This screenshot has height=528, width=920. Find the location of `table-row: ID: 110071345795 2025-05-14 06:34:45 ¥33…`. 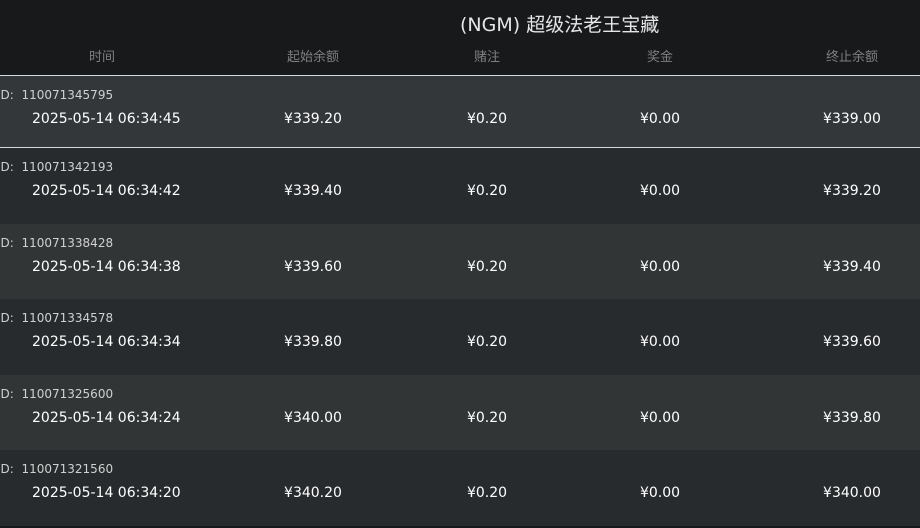

table-row: ID: 110071345795 2025-05-14 06:34:45 ¥33… is located at coordinates (460, 111).